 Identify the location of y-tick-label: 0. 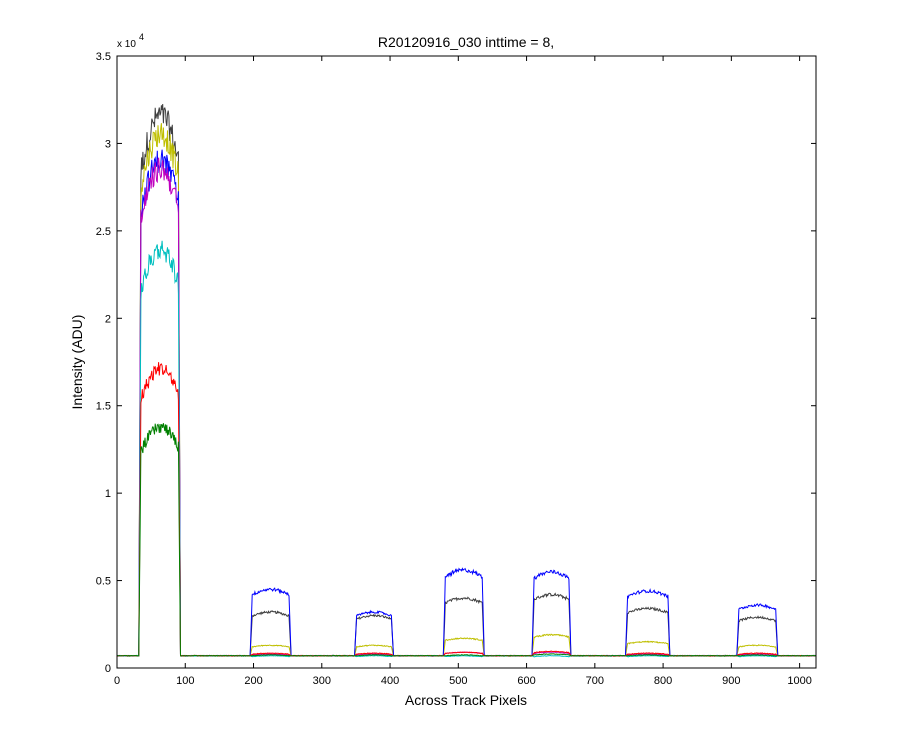
(108, 669).